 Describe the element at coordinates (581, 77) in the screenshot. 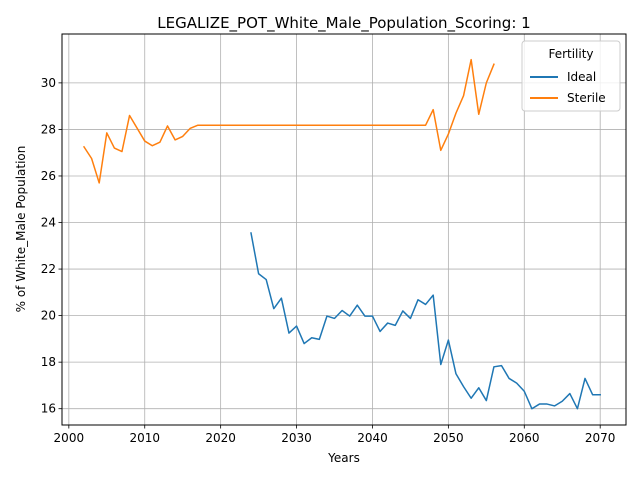

I see `legend-label-ideal: Ideal` at that location.